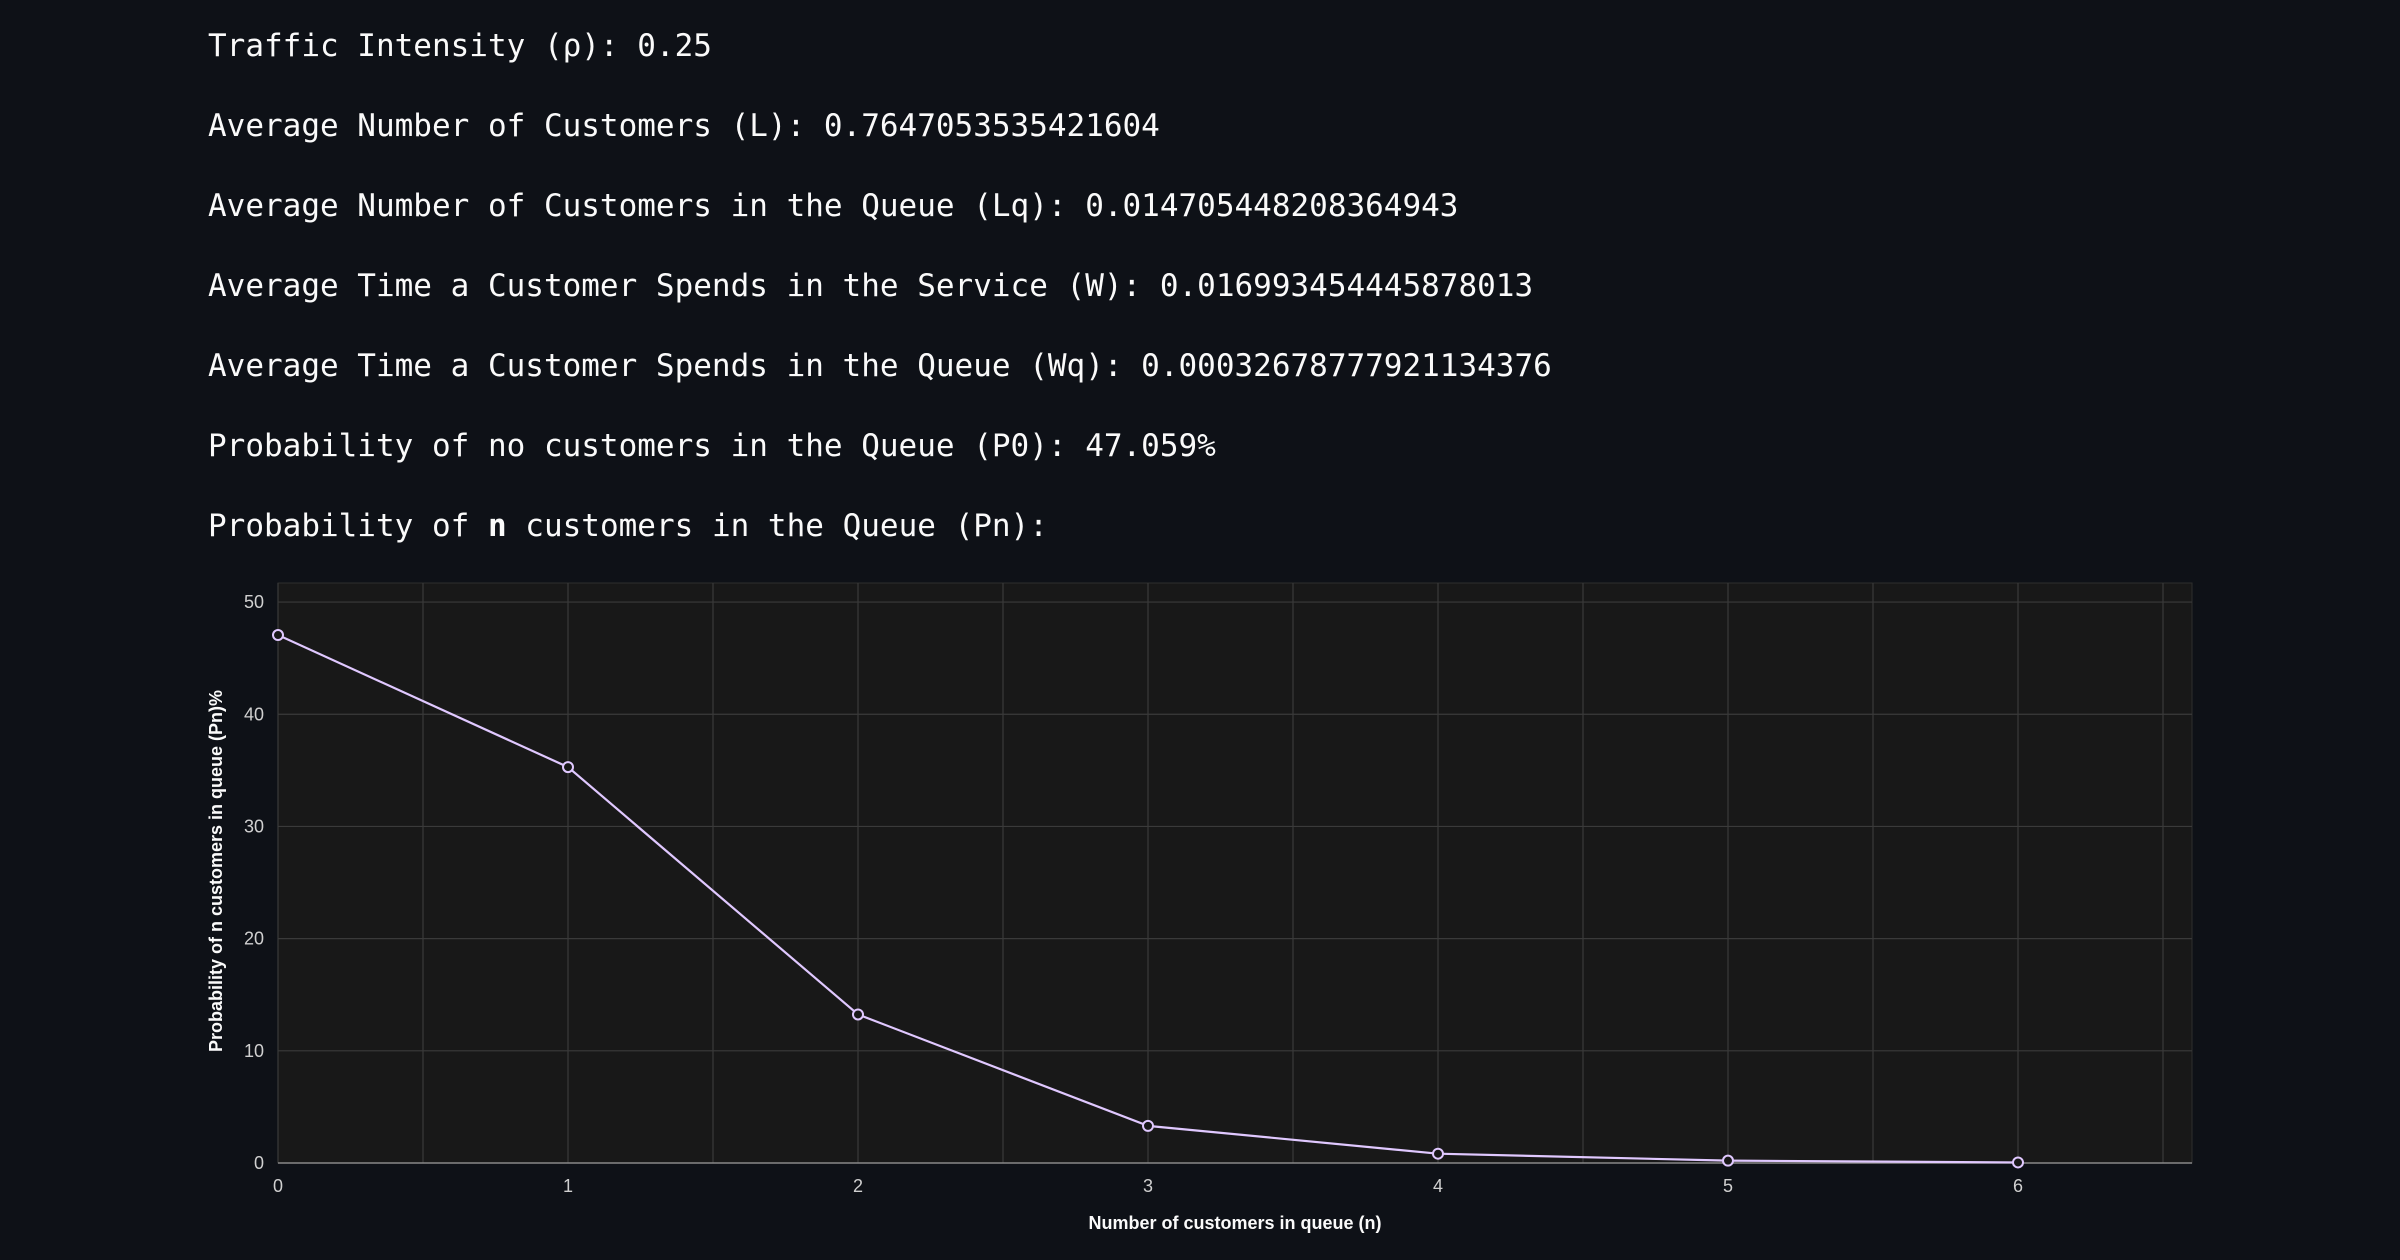 This screenshot has height=1260, width=2400. Describe the element at coordinates (777, 526) in the screenshot. I see `prob-n-suffix: customers in the Queue (Pn):` at that location.